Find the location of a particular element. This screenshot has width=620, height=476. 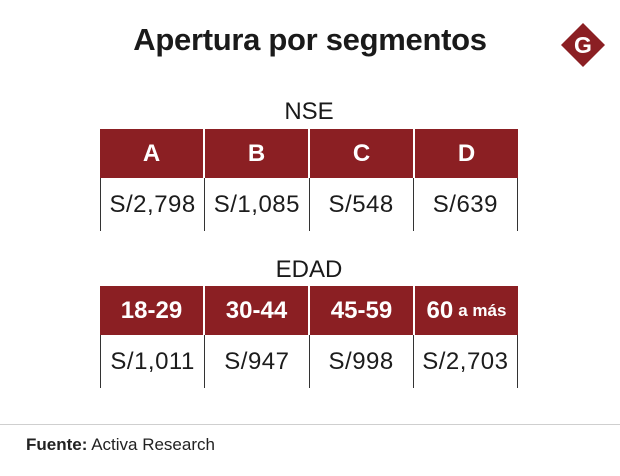

source-text: Activa Research is located at coordinates (153, 444).